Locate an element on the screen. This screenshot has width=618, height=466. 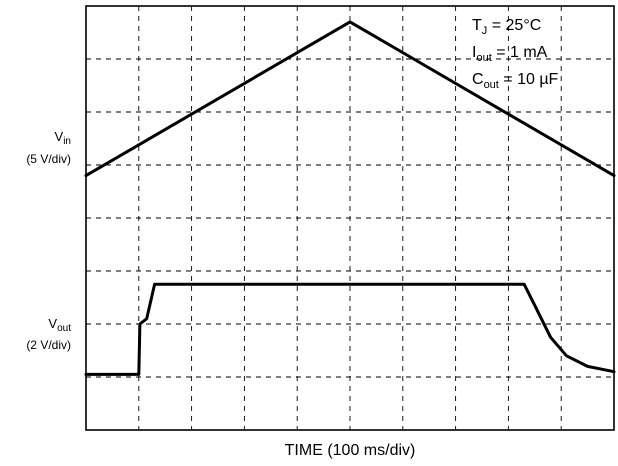
condition-tj: TJ = 25°C is located at coordinates (506, 27).